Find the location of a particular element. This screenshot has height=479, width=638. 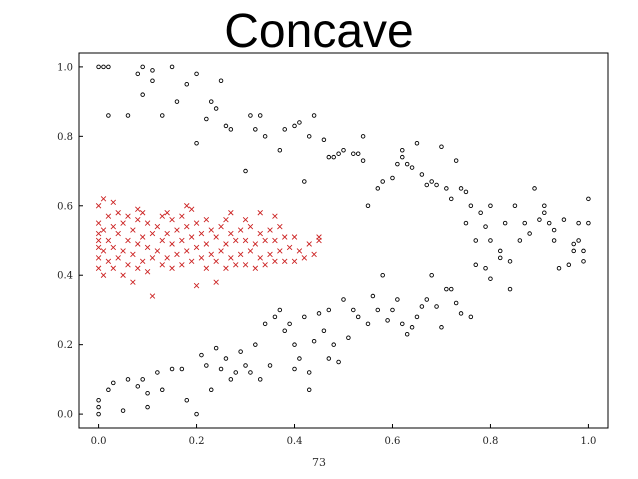

chart-title: Concave is located at coordinates (319, 31).